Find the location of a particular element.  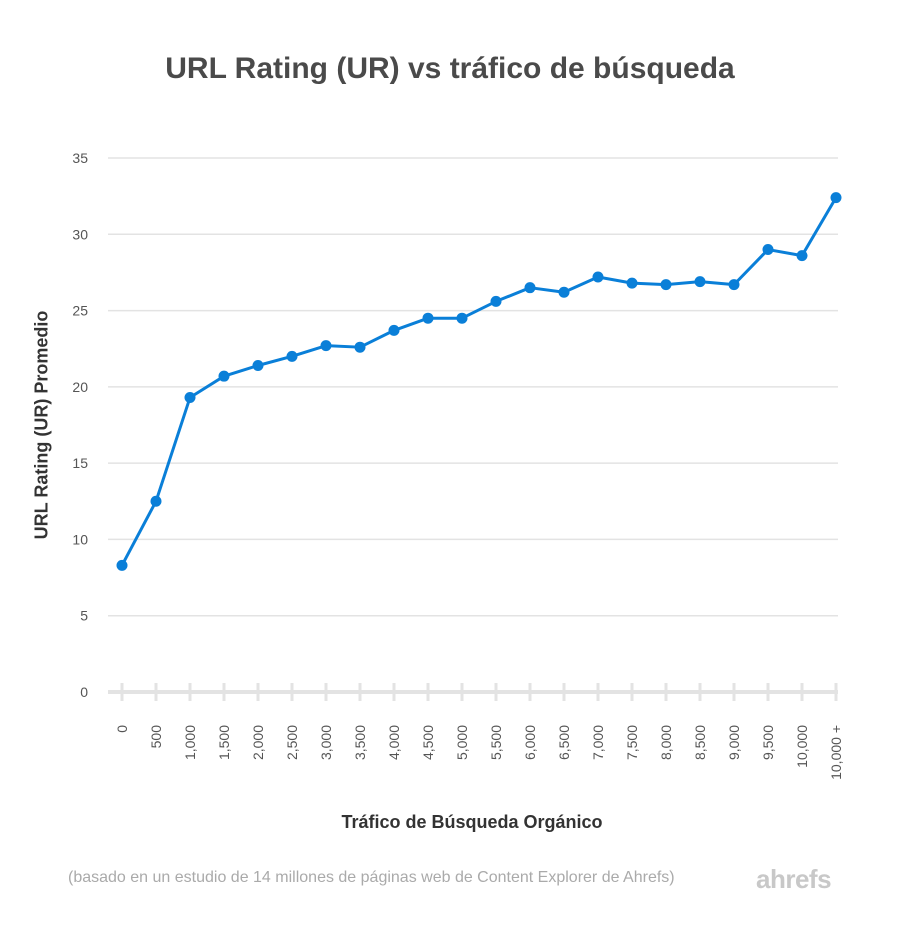

x-tick-label: 10,000 is located at coordinates (802, 746).